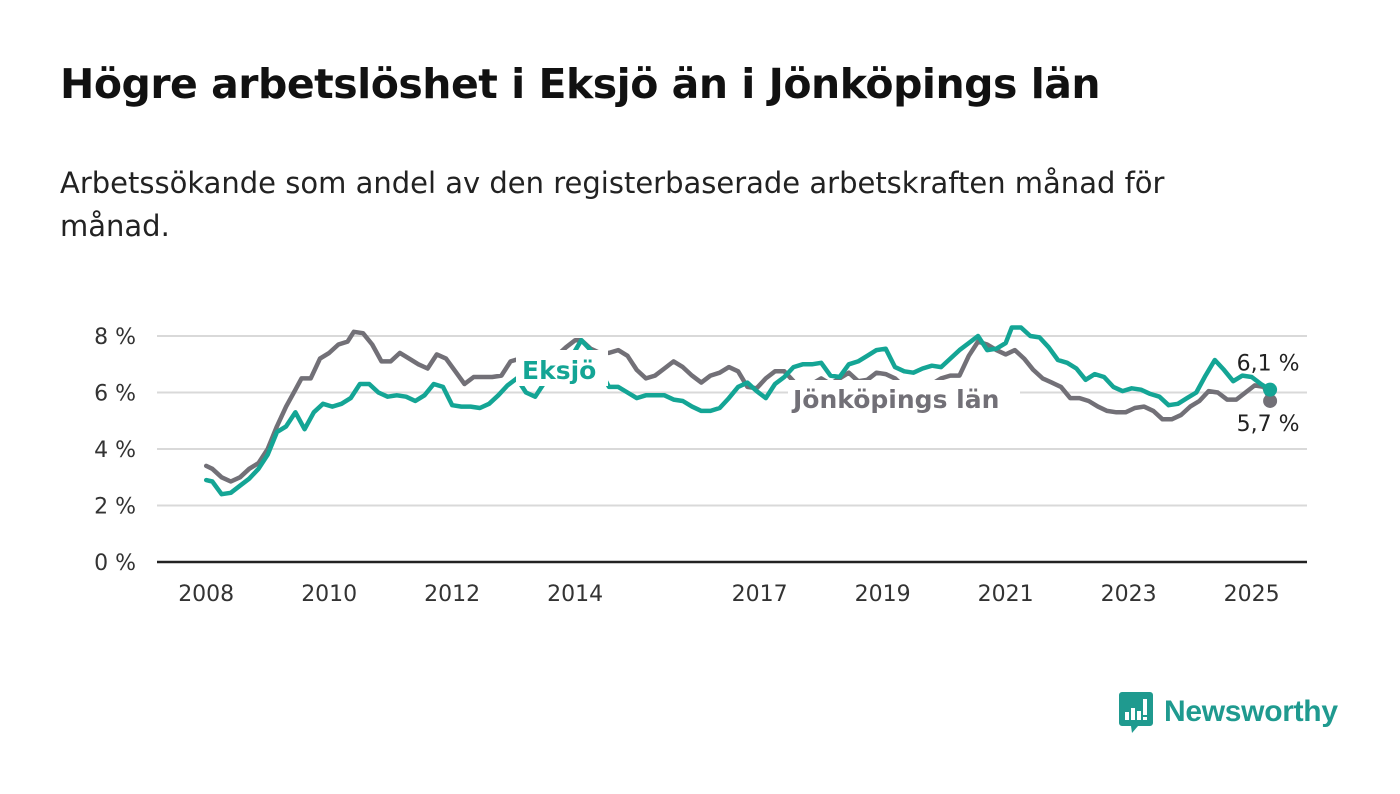 This screenshot has width=1400, height=794. I want to click on x-tick-label: 2008, so click(206, 594).